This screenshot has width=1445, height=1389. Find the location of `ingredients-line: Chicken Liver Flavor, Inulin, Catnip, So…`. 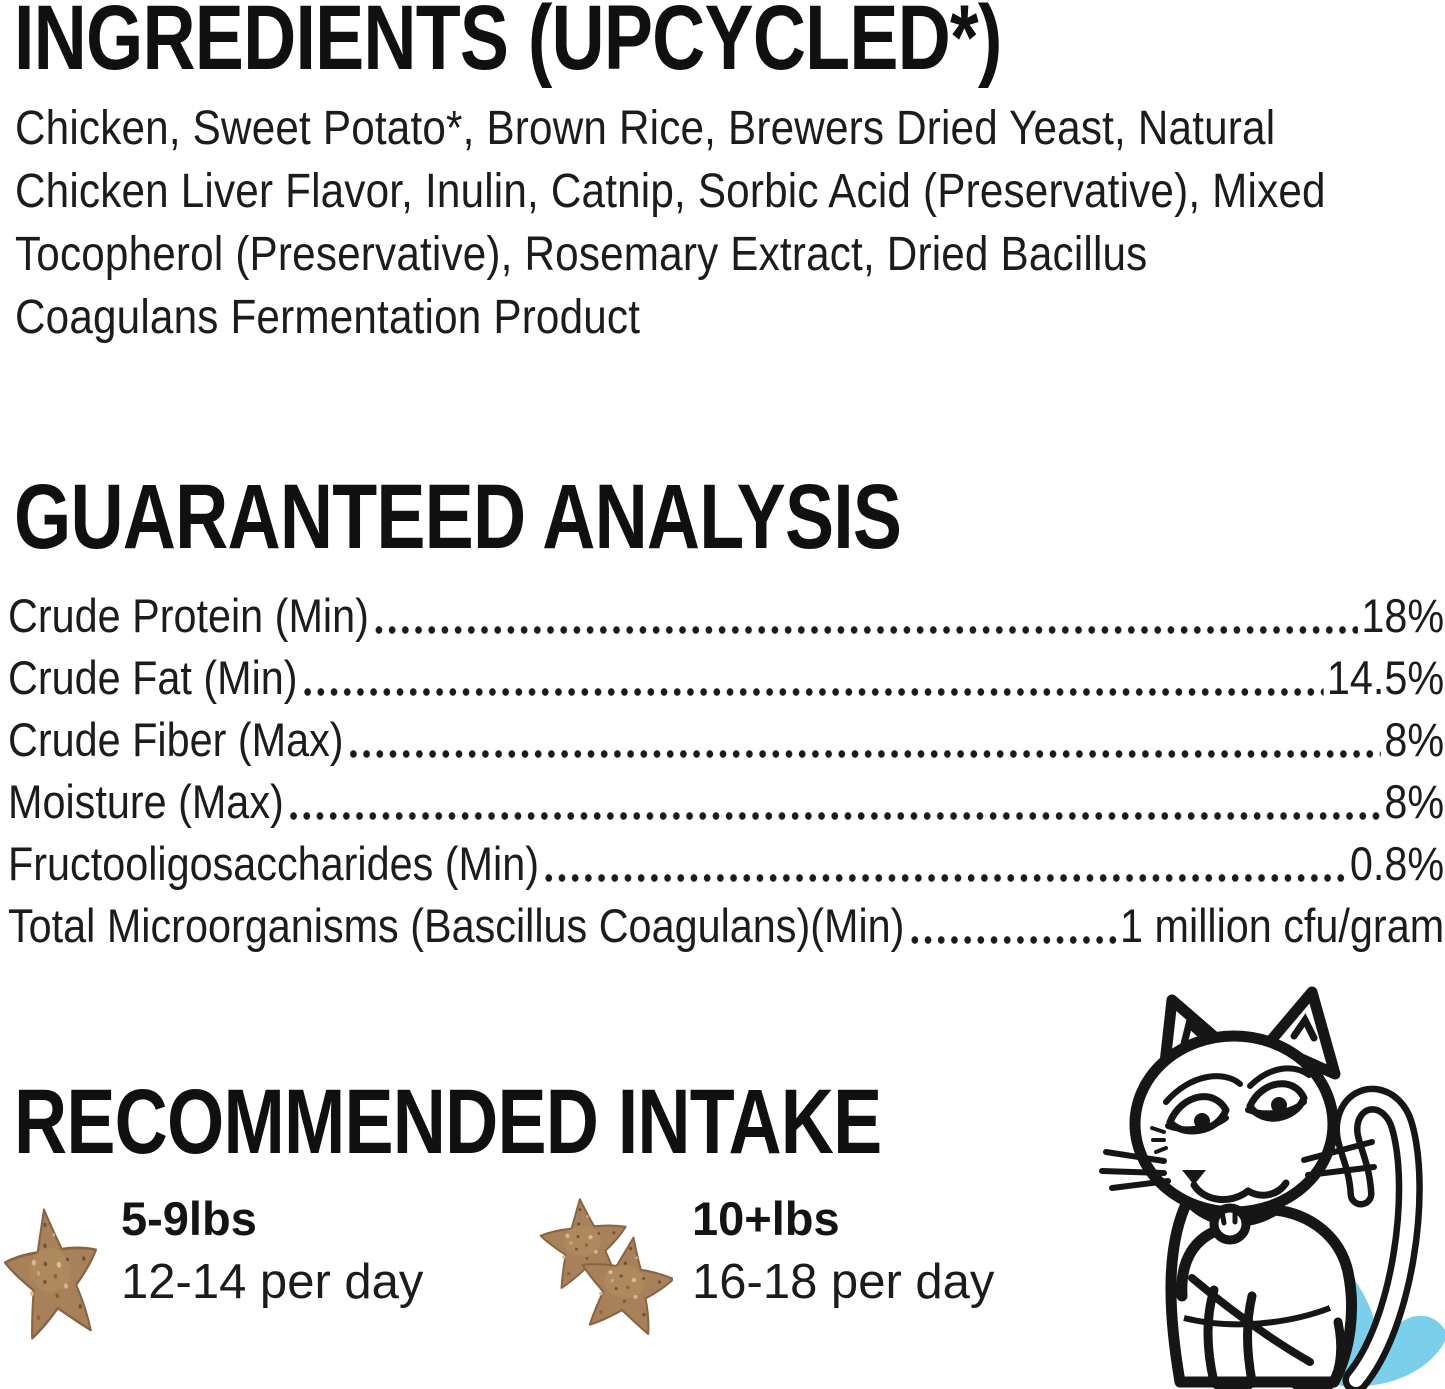

ingredients-line: Chicken Liver Flavor, Inulin, Catnip, So… is located at coordinates (670, 191).